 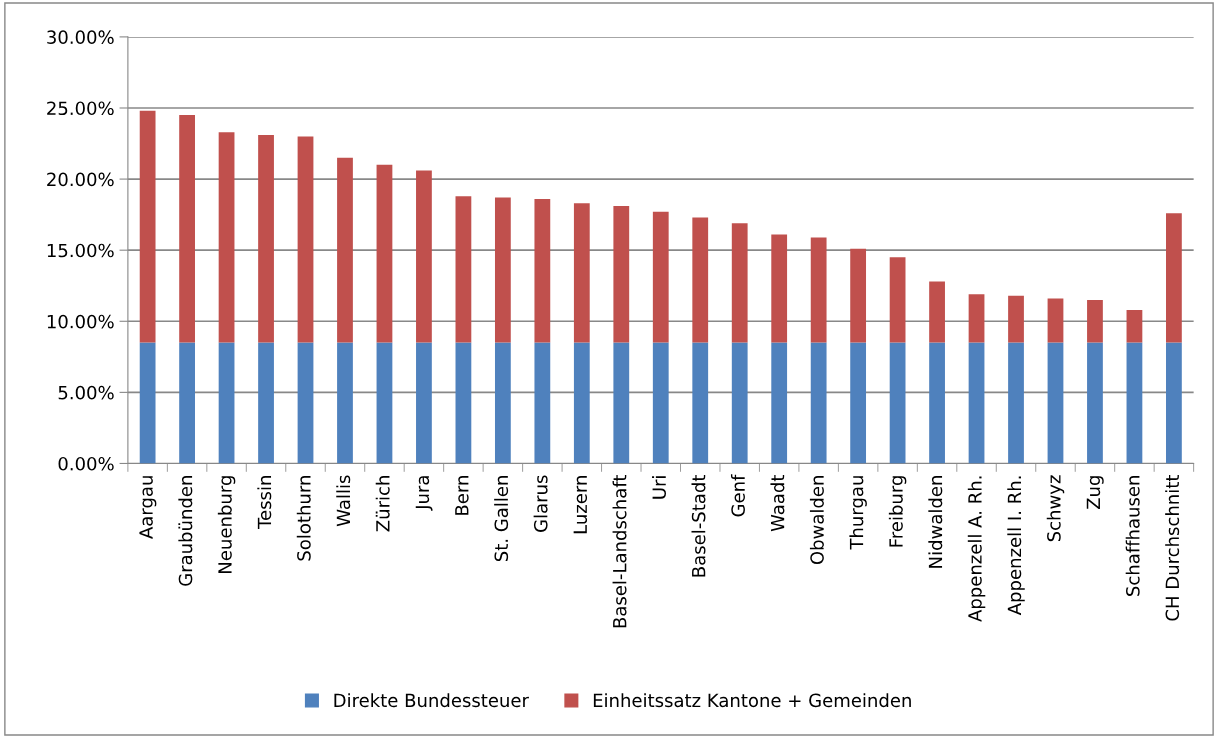 What do you see at coordinates (1095, 493) in the screenshot?
I see `x-tick-label: Zug` at bounding box center [1095, 493].